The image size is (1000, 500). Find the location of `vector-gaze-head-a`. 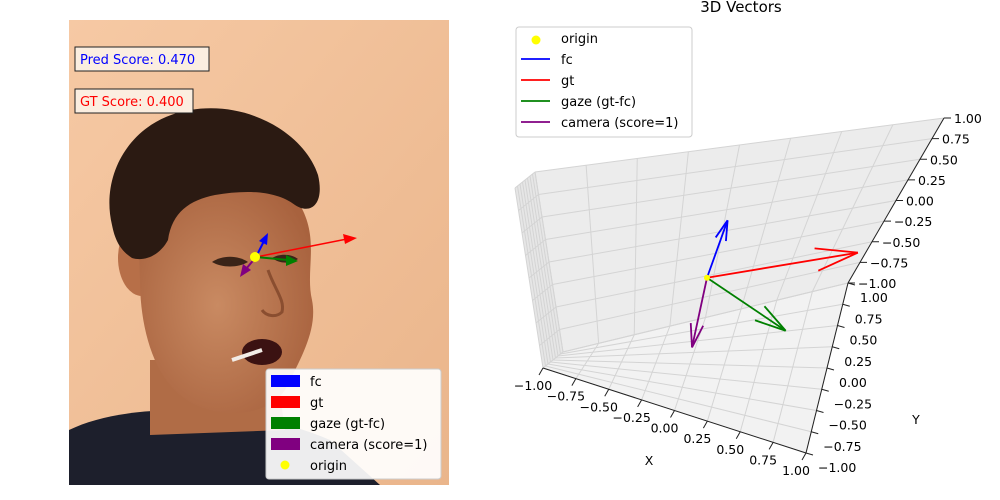

vector-gaze-head-a is located at coordinates (770, 325).